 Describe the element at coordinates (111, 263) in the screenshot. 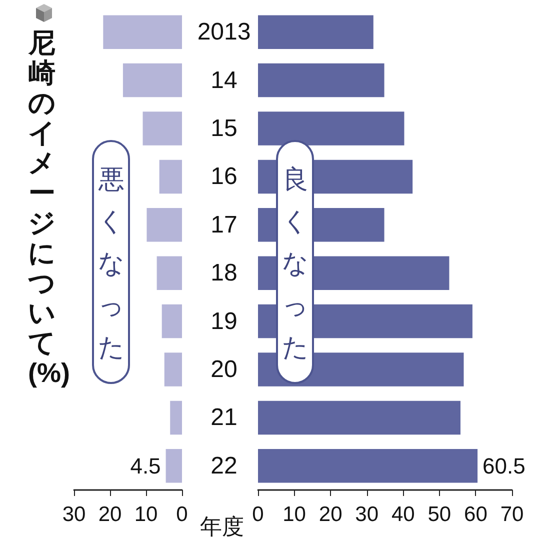

I see `annotation: 悪くなった` at that location.